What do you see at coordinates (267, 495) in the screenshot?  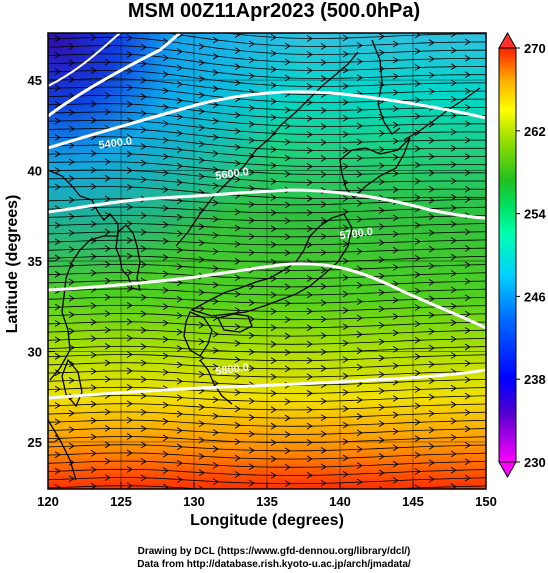 I see `x-axis-ticks: 120 125 130 135 140 145 150` at bounding box center [267, 495].